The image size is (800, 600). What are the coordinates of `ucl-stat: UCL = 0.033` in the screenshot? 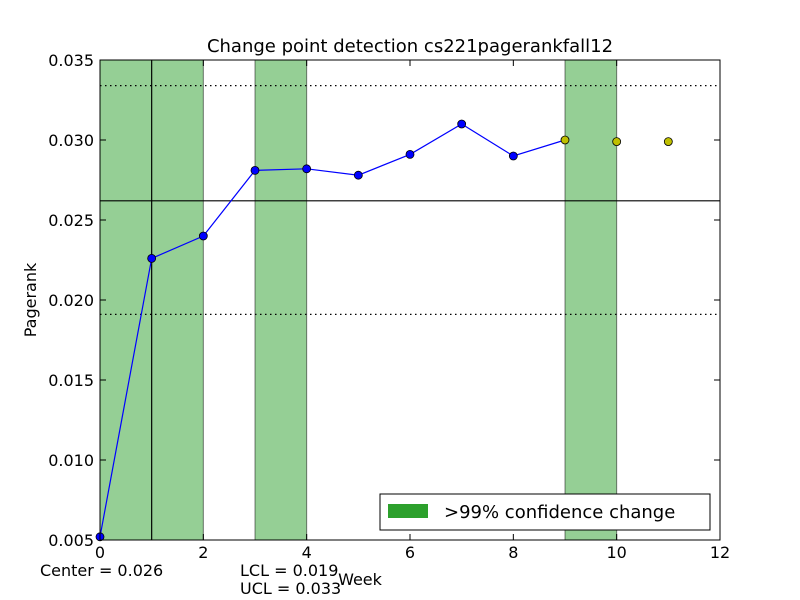 It's located at (291, 588).